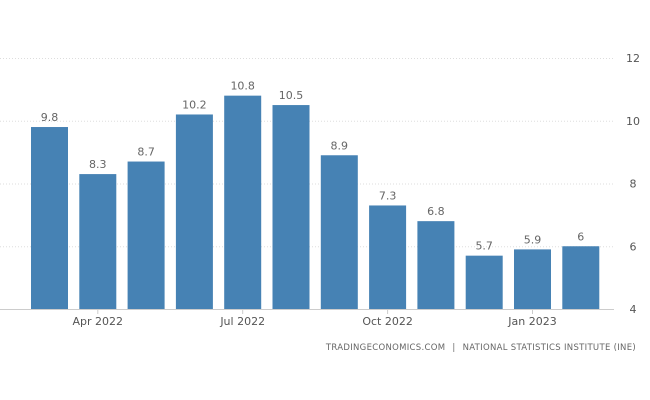 The image size is (650, 400). I want to click on x-axis-ticks, so click(315, 311).